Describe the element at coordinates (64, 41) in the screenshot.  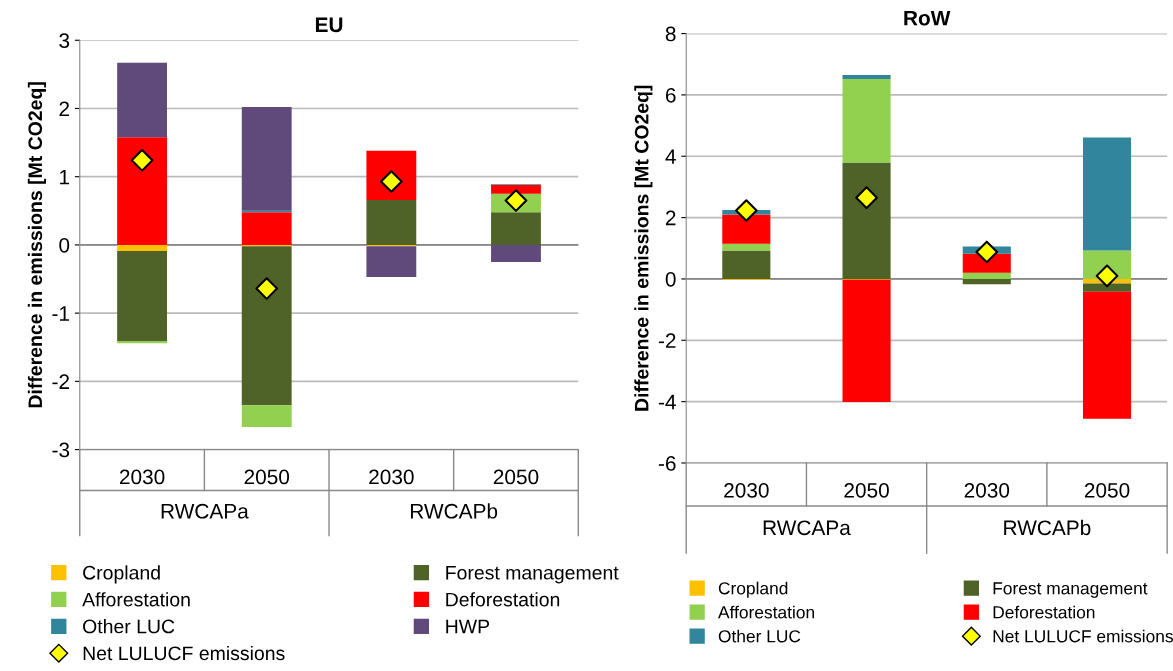
I see `y-tick-label: 3` at that location.